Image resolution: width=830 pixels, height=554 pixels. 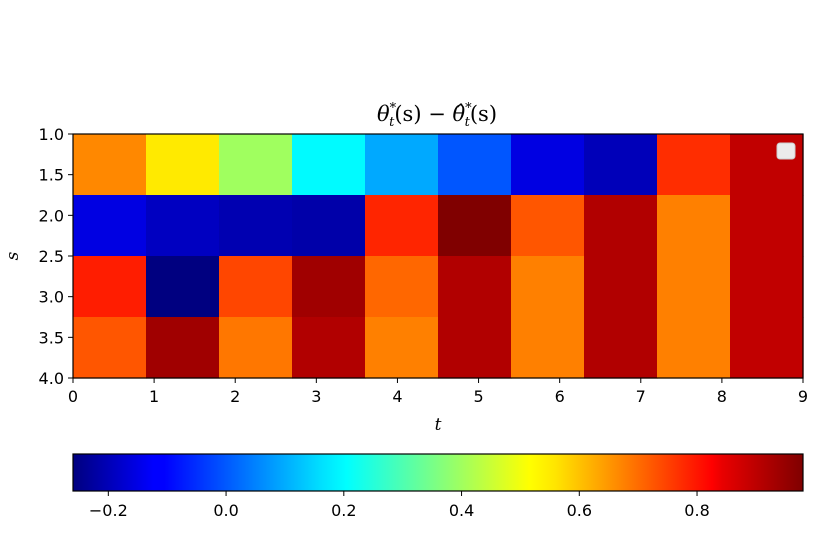 I want to click on y-tick-label: 3.0, so click(x=51, y=297).